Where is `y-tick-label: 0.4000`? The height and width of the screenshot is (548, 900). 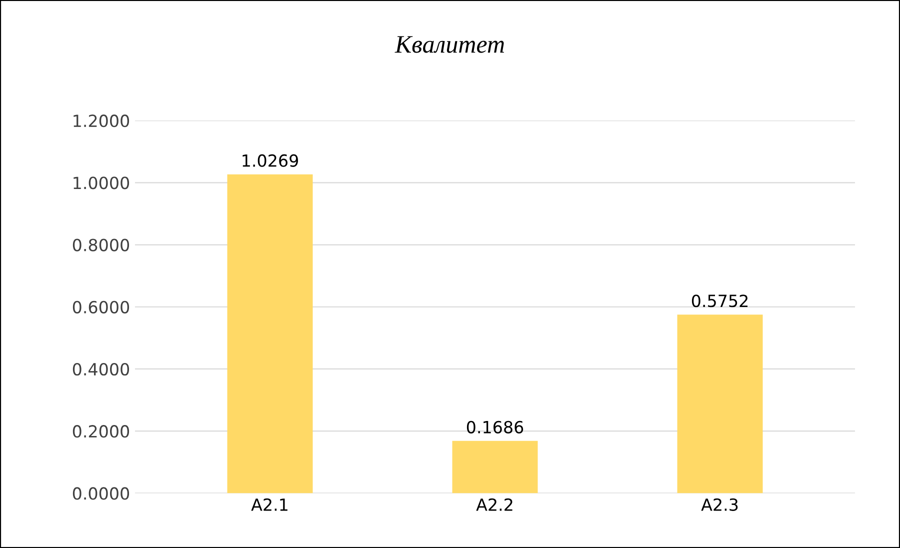
y-tick-label: 0.4000 is located at coordinates (101, 369).